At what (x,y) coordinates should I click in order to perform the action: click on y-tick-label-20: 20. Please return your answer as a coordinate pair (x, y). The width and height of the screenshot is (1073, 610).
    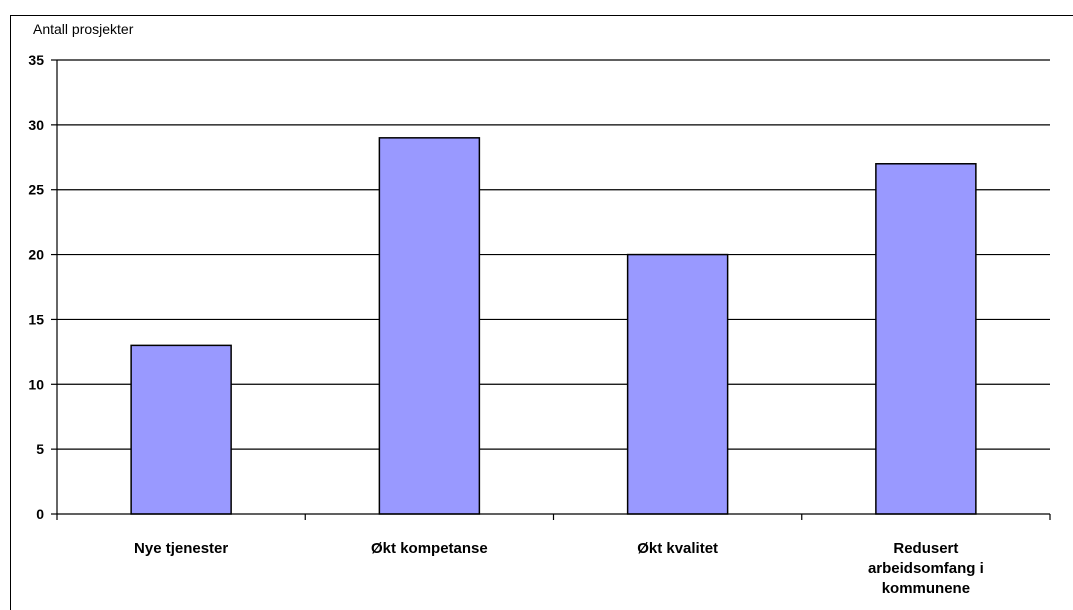
    Looking at the image, I should click on (36, 255).